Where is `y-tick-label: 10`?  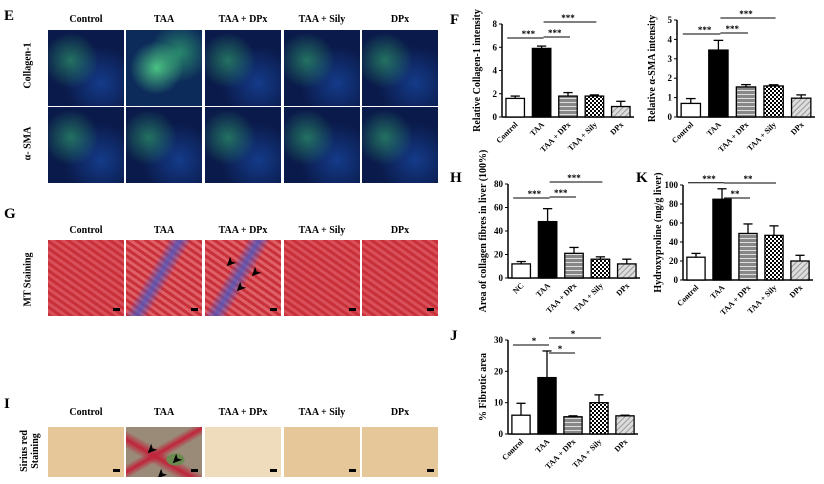 y-tick-label: 10 is located at coordinates (499, 403).